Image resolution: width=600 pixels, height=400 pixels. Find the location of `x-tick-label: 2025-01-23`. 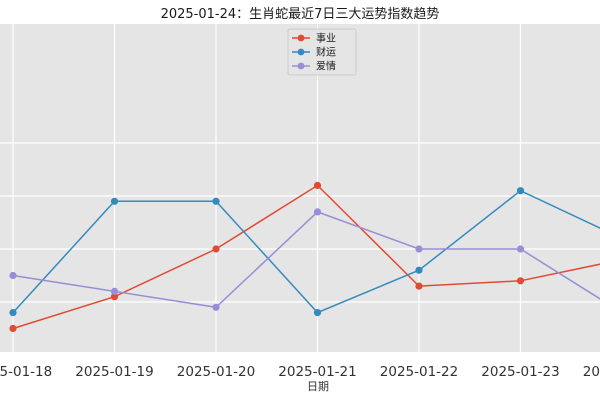

x-tick-label: 2025-01-23 is located at coordinates (520, 372).